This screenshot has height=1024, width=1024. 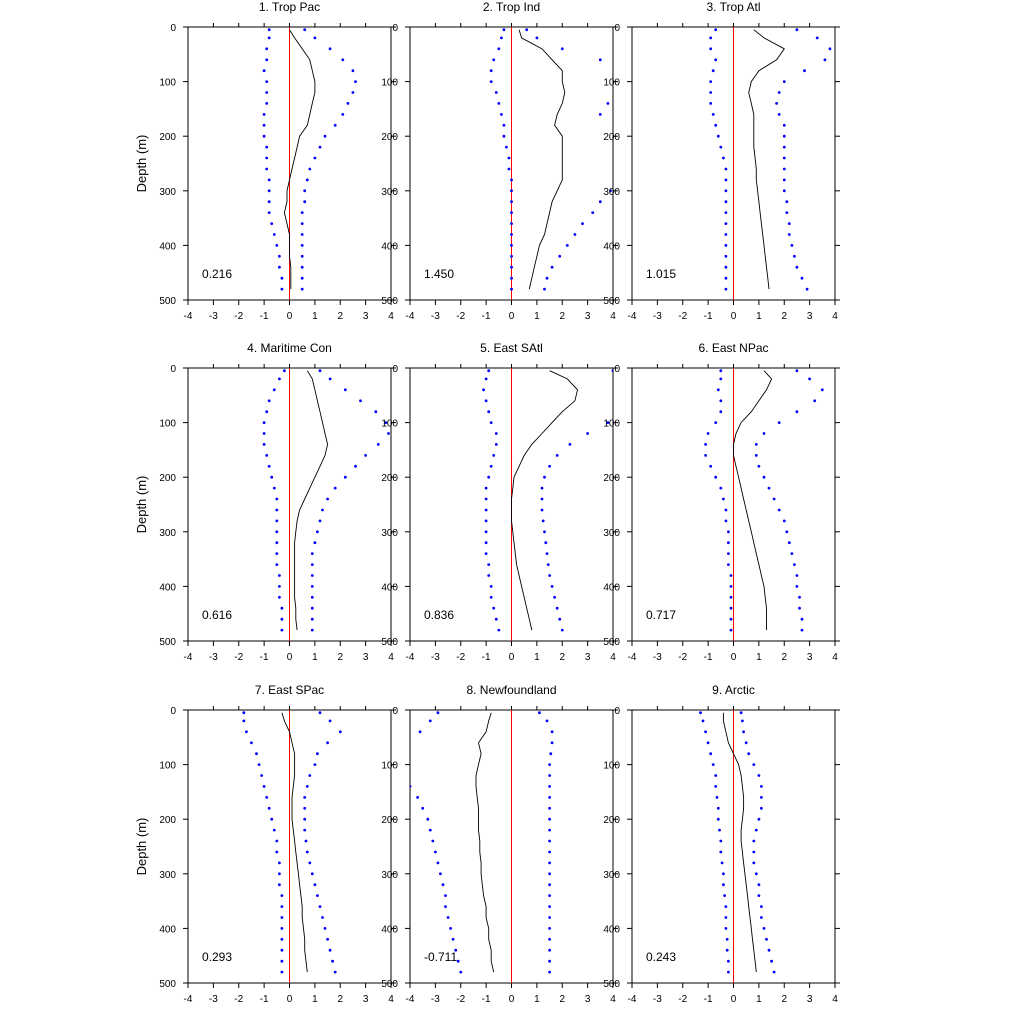 What do you see at coordinates (217, 615) in the screenshot?
I see `panel-stat-value: 0.616` at bounding box center [217, 615].